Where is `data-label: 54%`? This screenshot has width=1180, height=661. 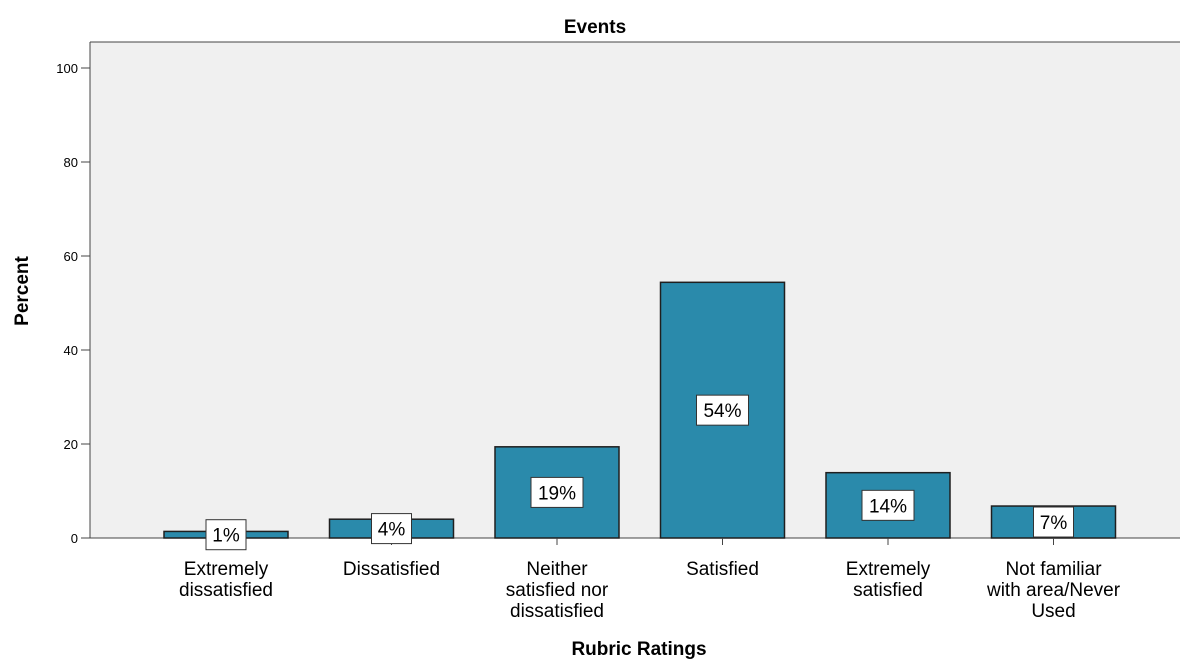 data-label: 54% is located at coordinates (722, 411).